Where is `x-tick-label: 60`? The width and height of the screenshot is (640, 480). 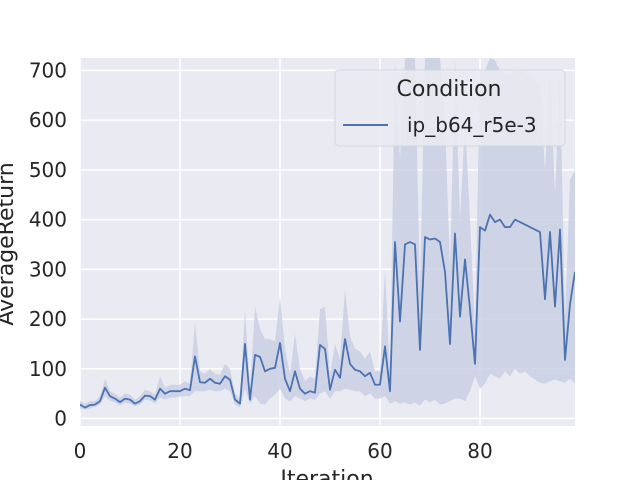 x-tick-label: 60 is located at coordinates (379, 451).